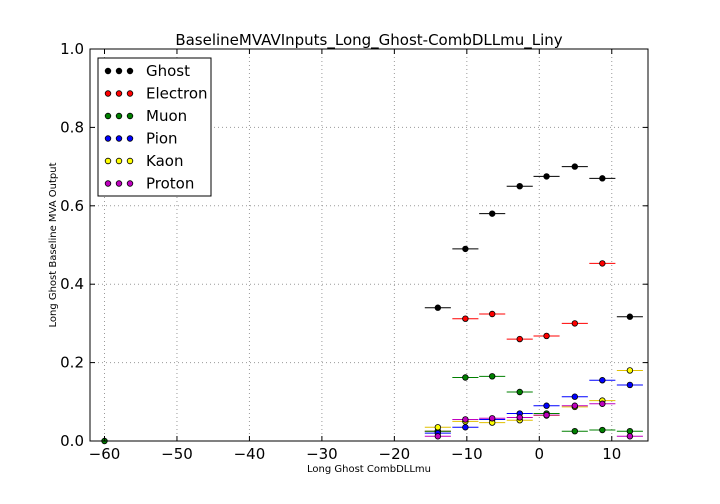  Describe the element at coordinates (72, 206) in the screenshot. I see `y-tick-label: 0.6` at that location.